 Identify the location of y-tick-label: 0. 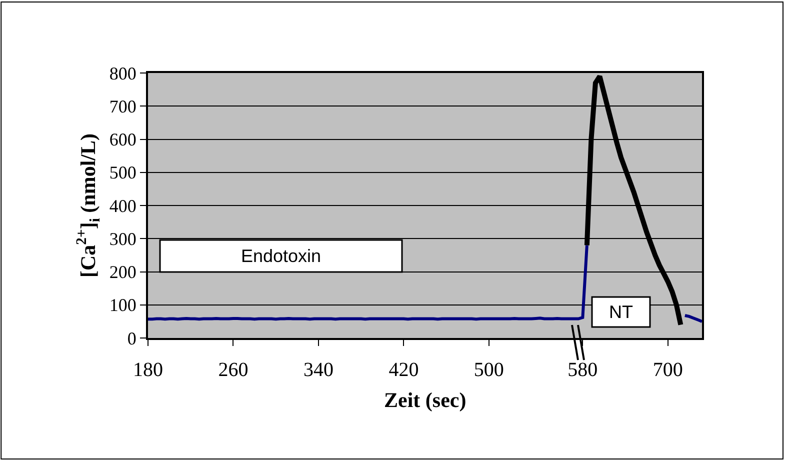
(131, 338).